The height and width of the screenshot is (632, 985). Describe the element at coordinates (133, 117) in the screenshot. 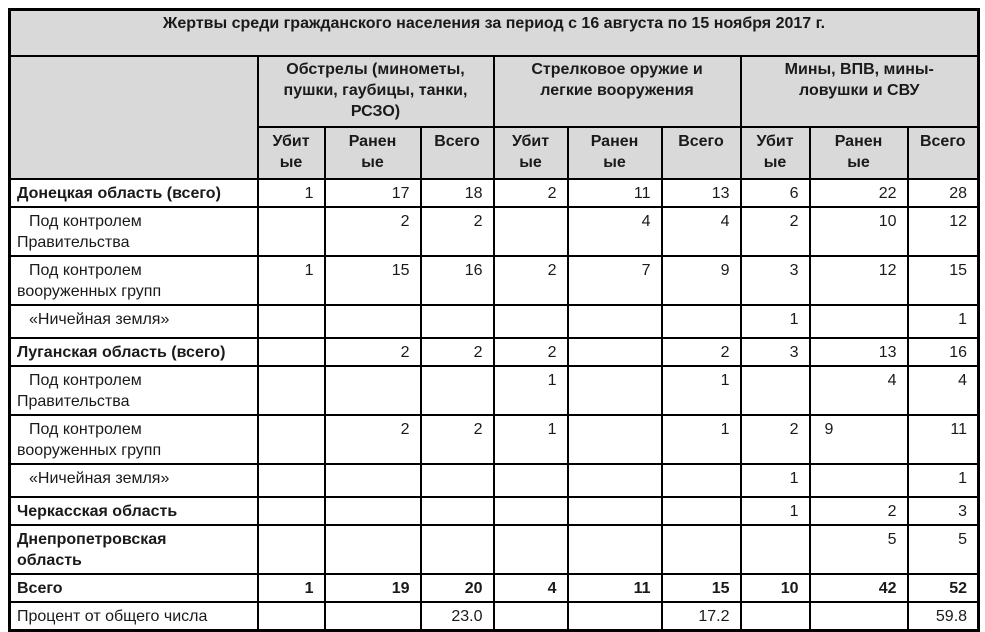

I see `corner-cell` at that location.